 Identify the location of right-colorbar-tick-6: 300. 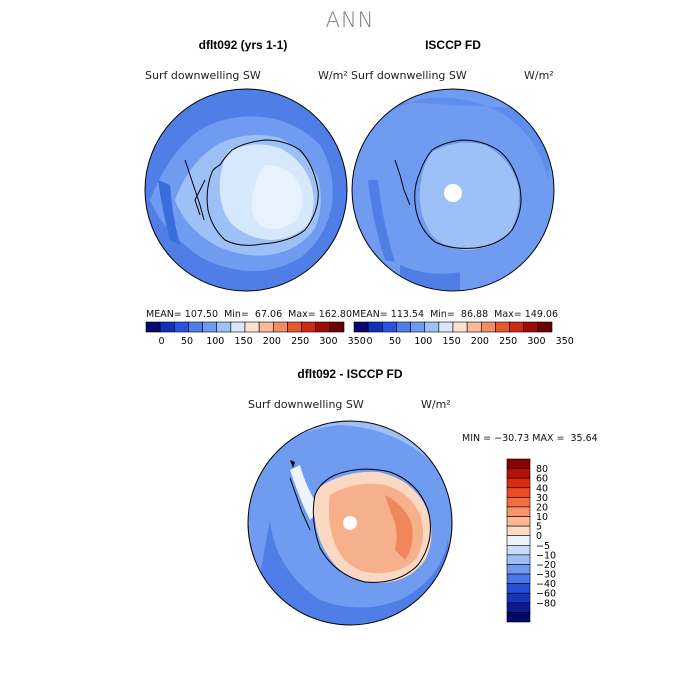
(536, 341).